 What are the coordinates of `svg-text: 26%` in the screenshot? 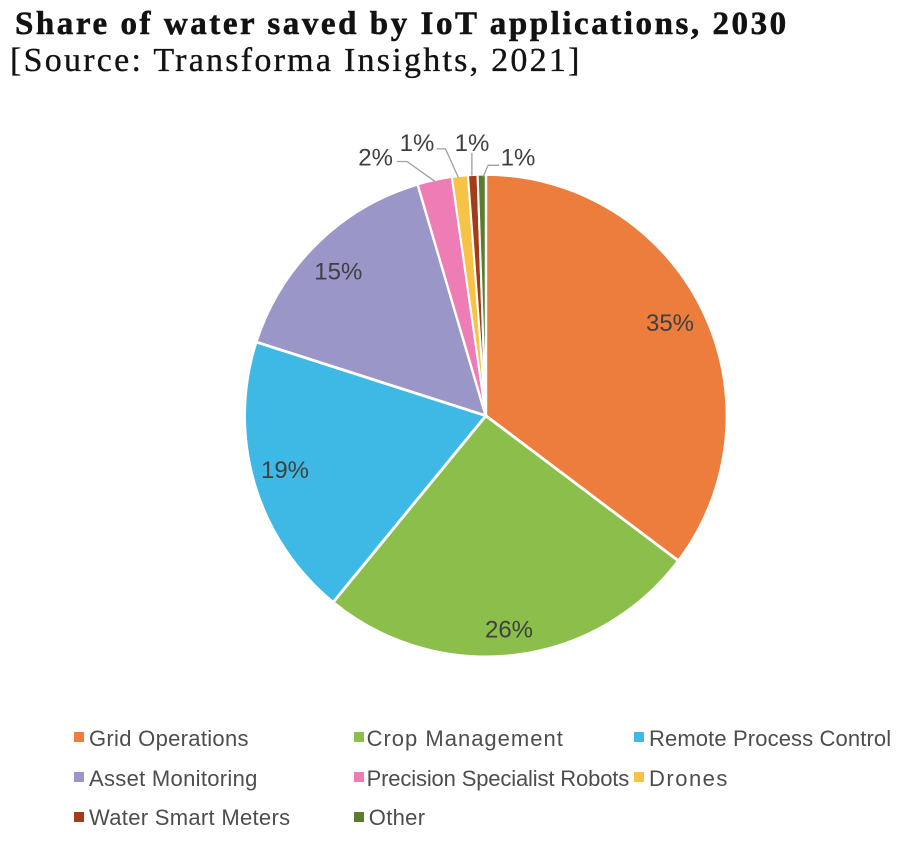 It's located at (509, 630).